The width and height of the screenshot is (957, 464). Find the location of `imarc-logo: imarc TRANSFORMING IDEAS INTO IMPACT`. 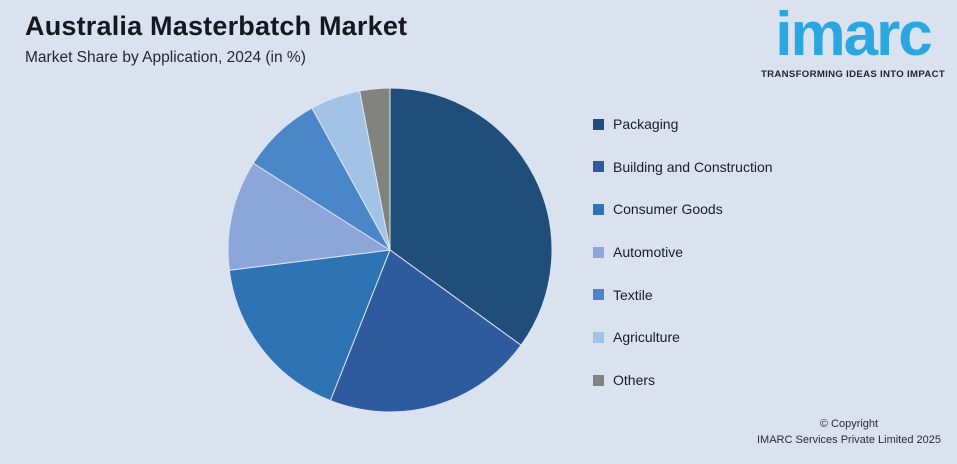

imarc-logo: imarc TRANSFORMING IDEAS INTO IMPACT is located at coordinates (853, 40).